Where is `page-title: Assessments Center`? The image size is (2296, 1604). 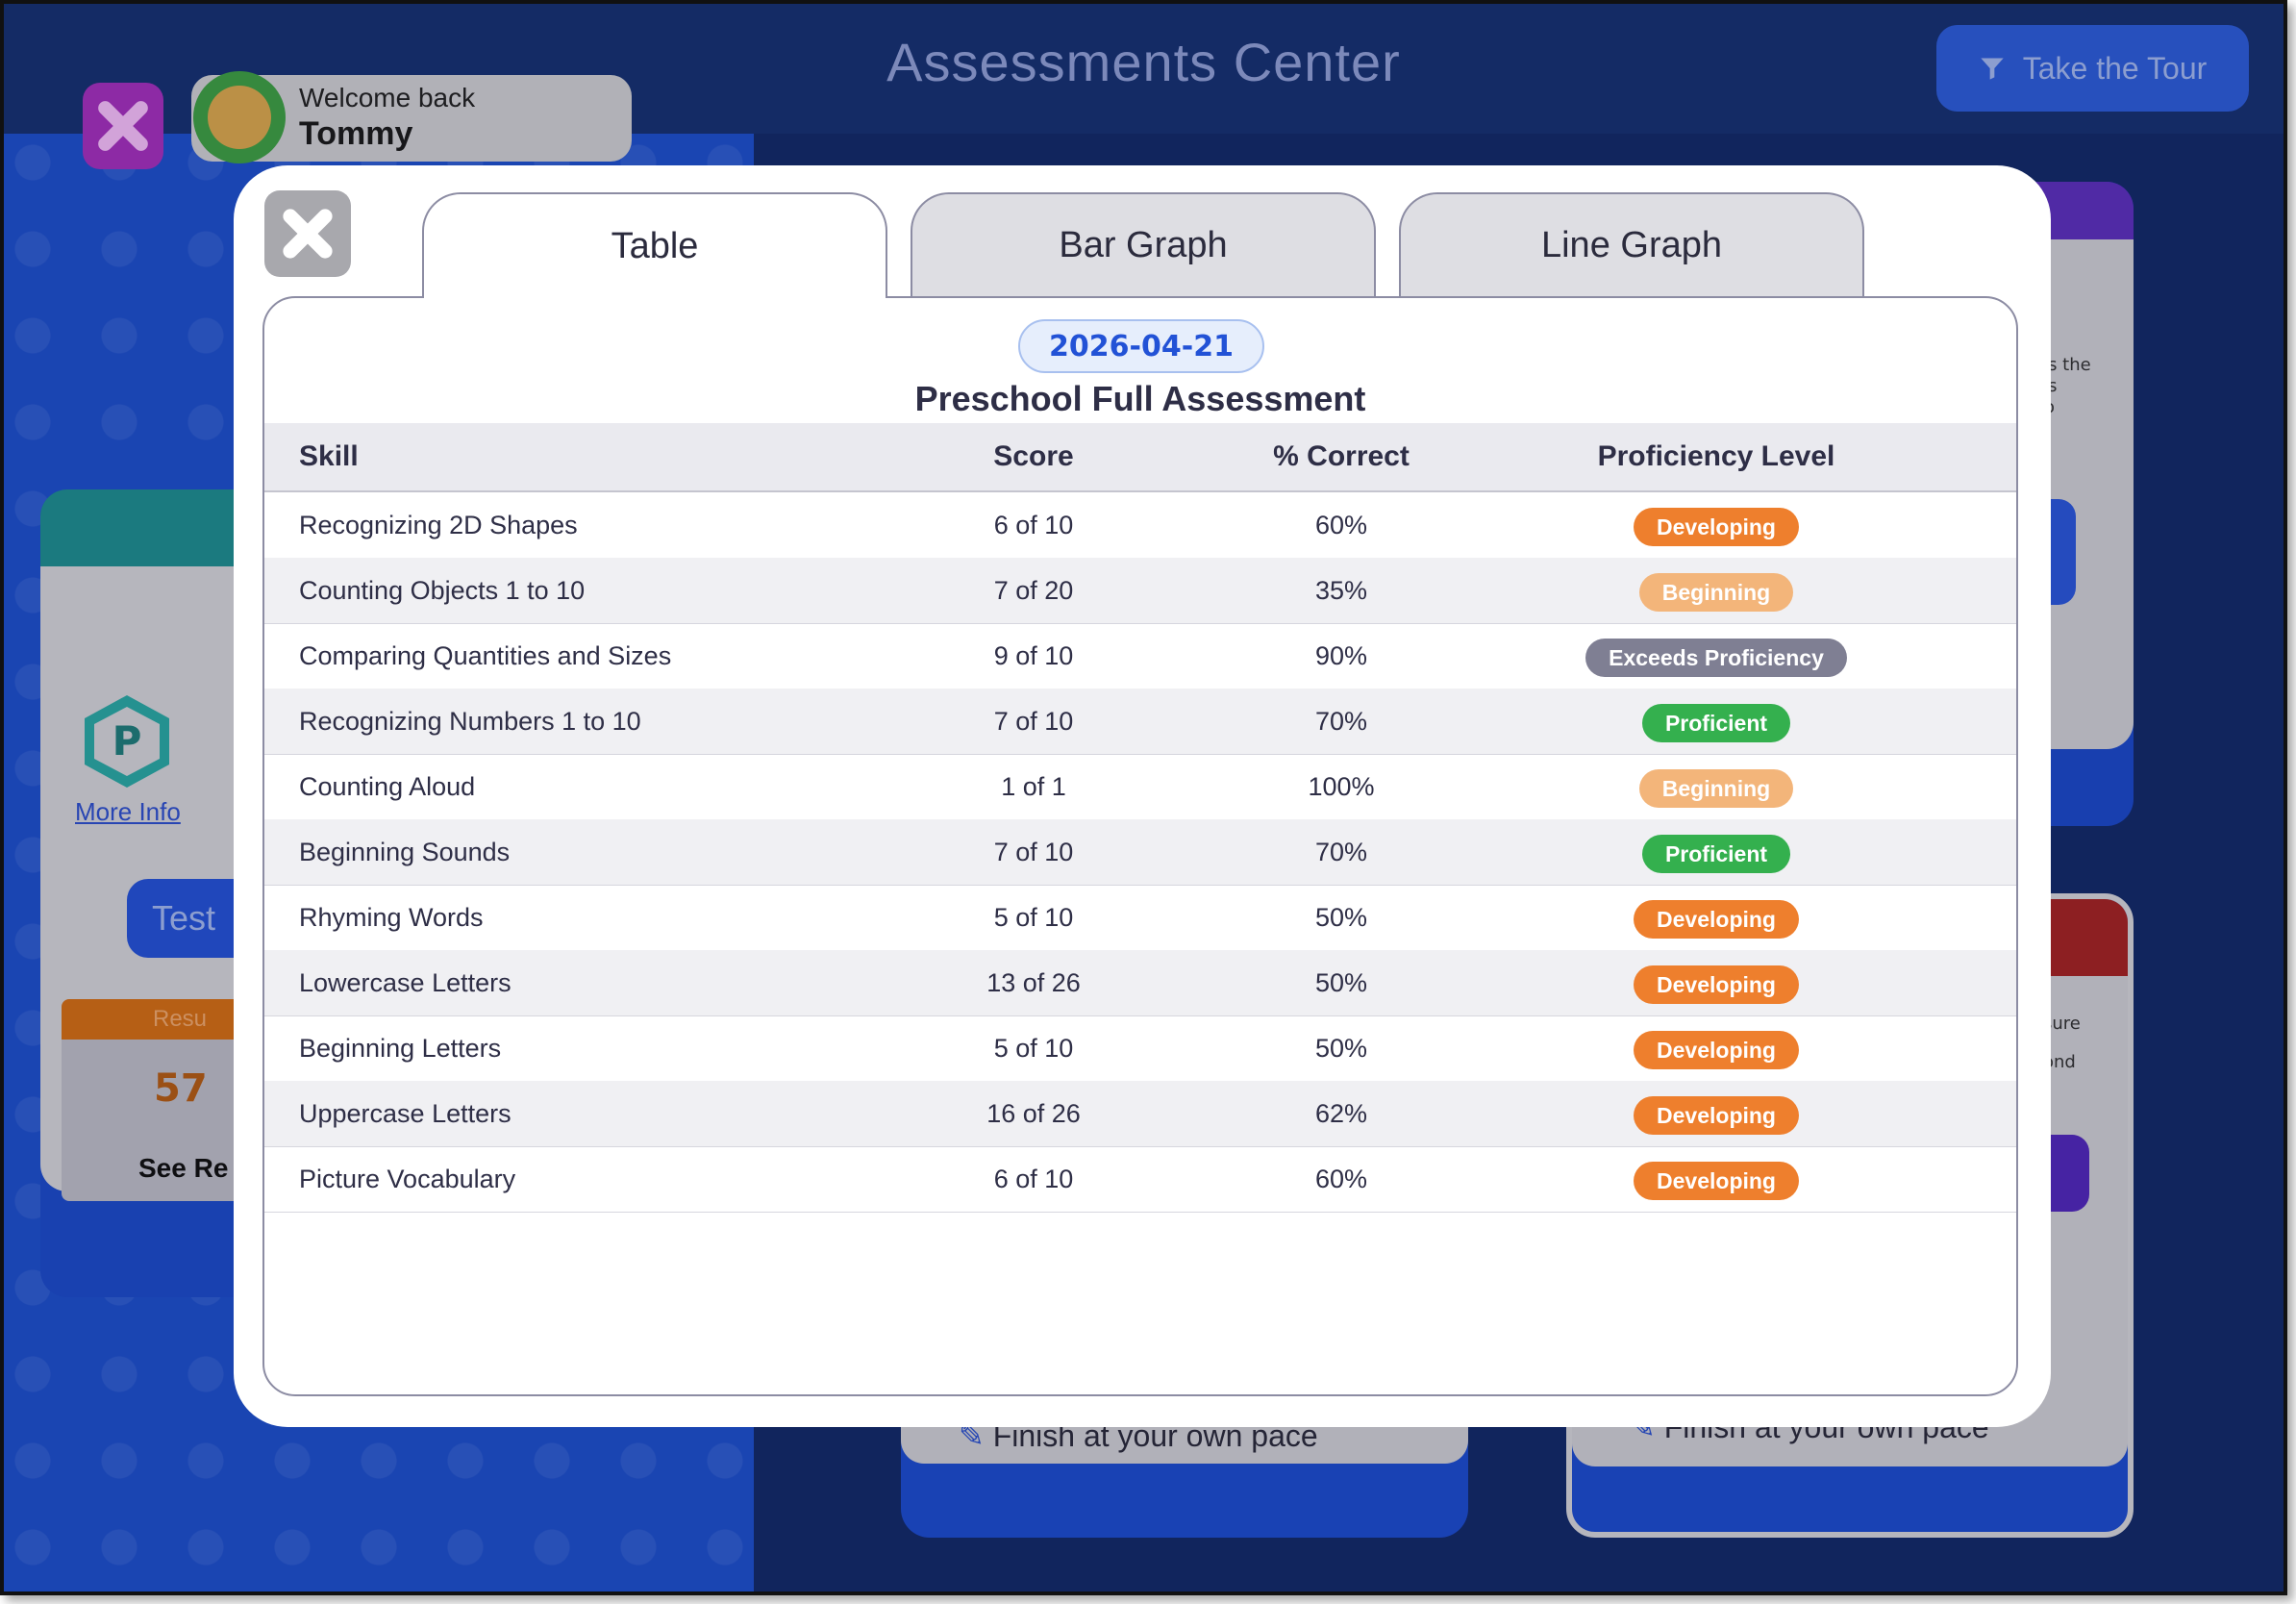
page-title: Assessments Center is located at coordinates (1143, 62).